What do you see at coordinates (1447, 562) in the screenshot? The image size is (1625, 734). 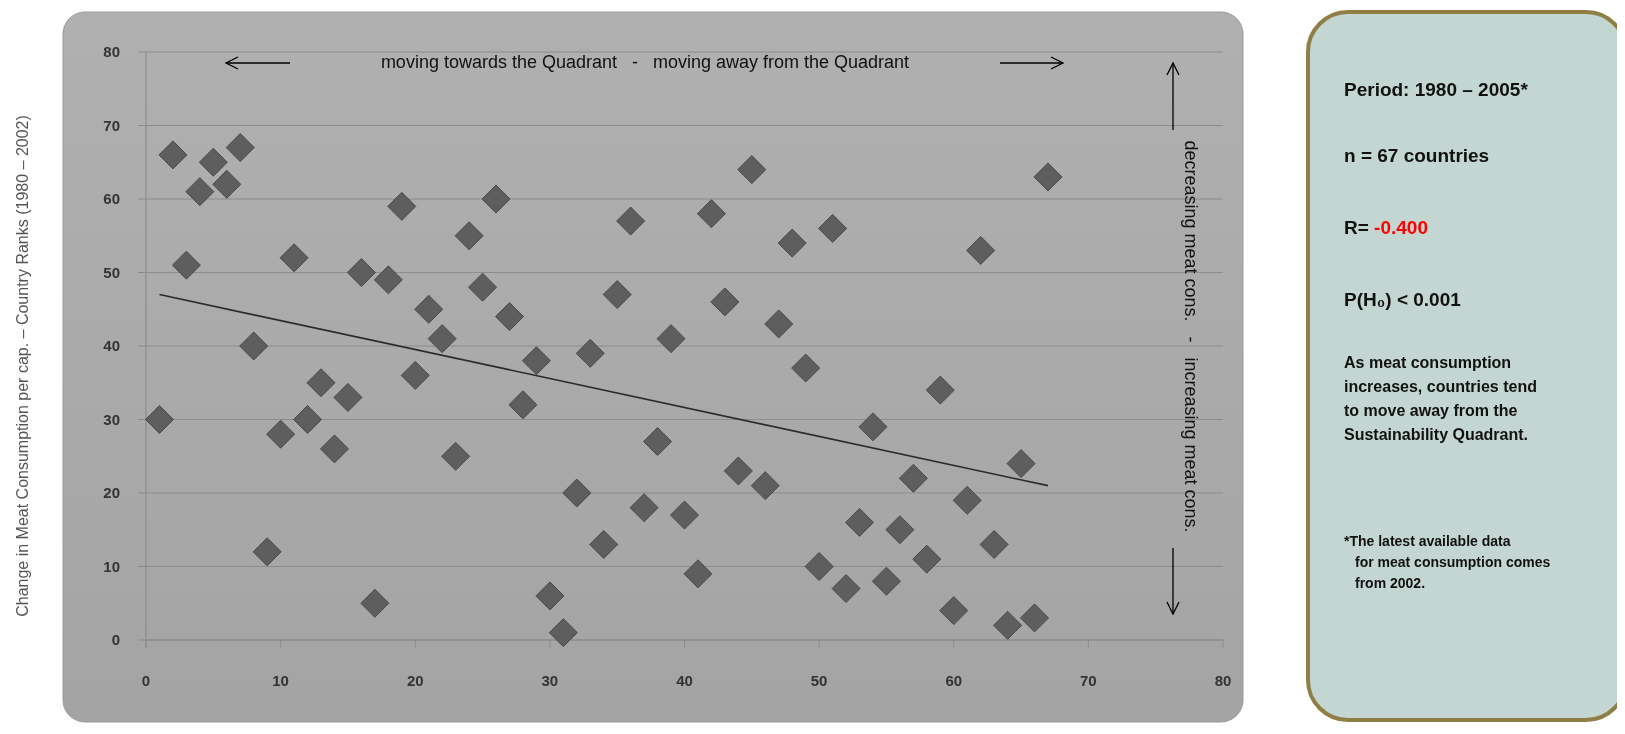 I see `text: *The latest available data for meat consumption comes from 2002.` at bounding box center [1447, 562].